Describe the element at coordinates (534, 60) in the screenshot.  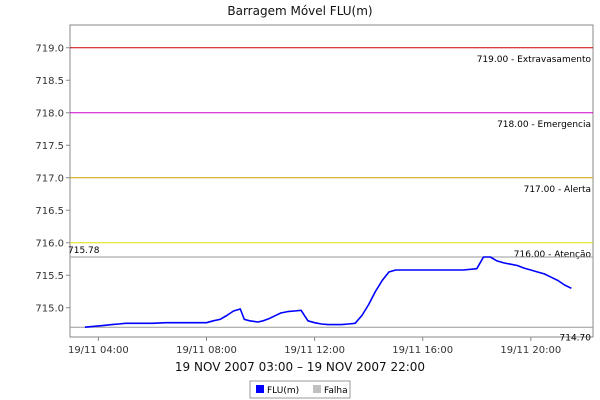
I see `marker-label: 719.00 - Extravasamento` at that location.